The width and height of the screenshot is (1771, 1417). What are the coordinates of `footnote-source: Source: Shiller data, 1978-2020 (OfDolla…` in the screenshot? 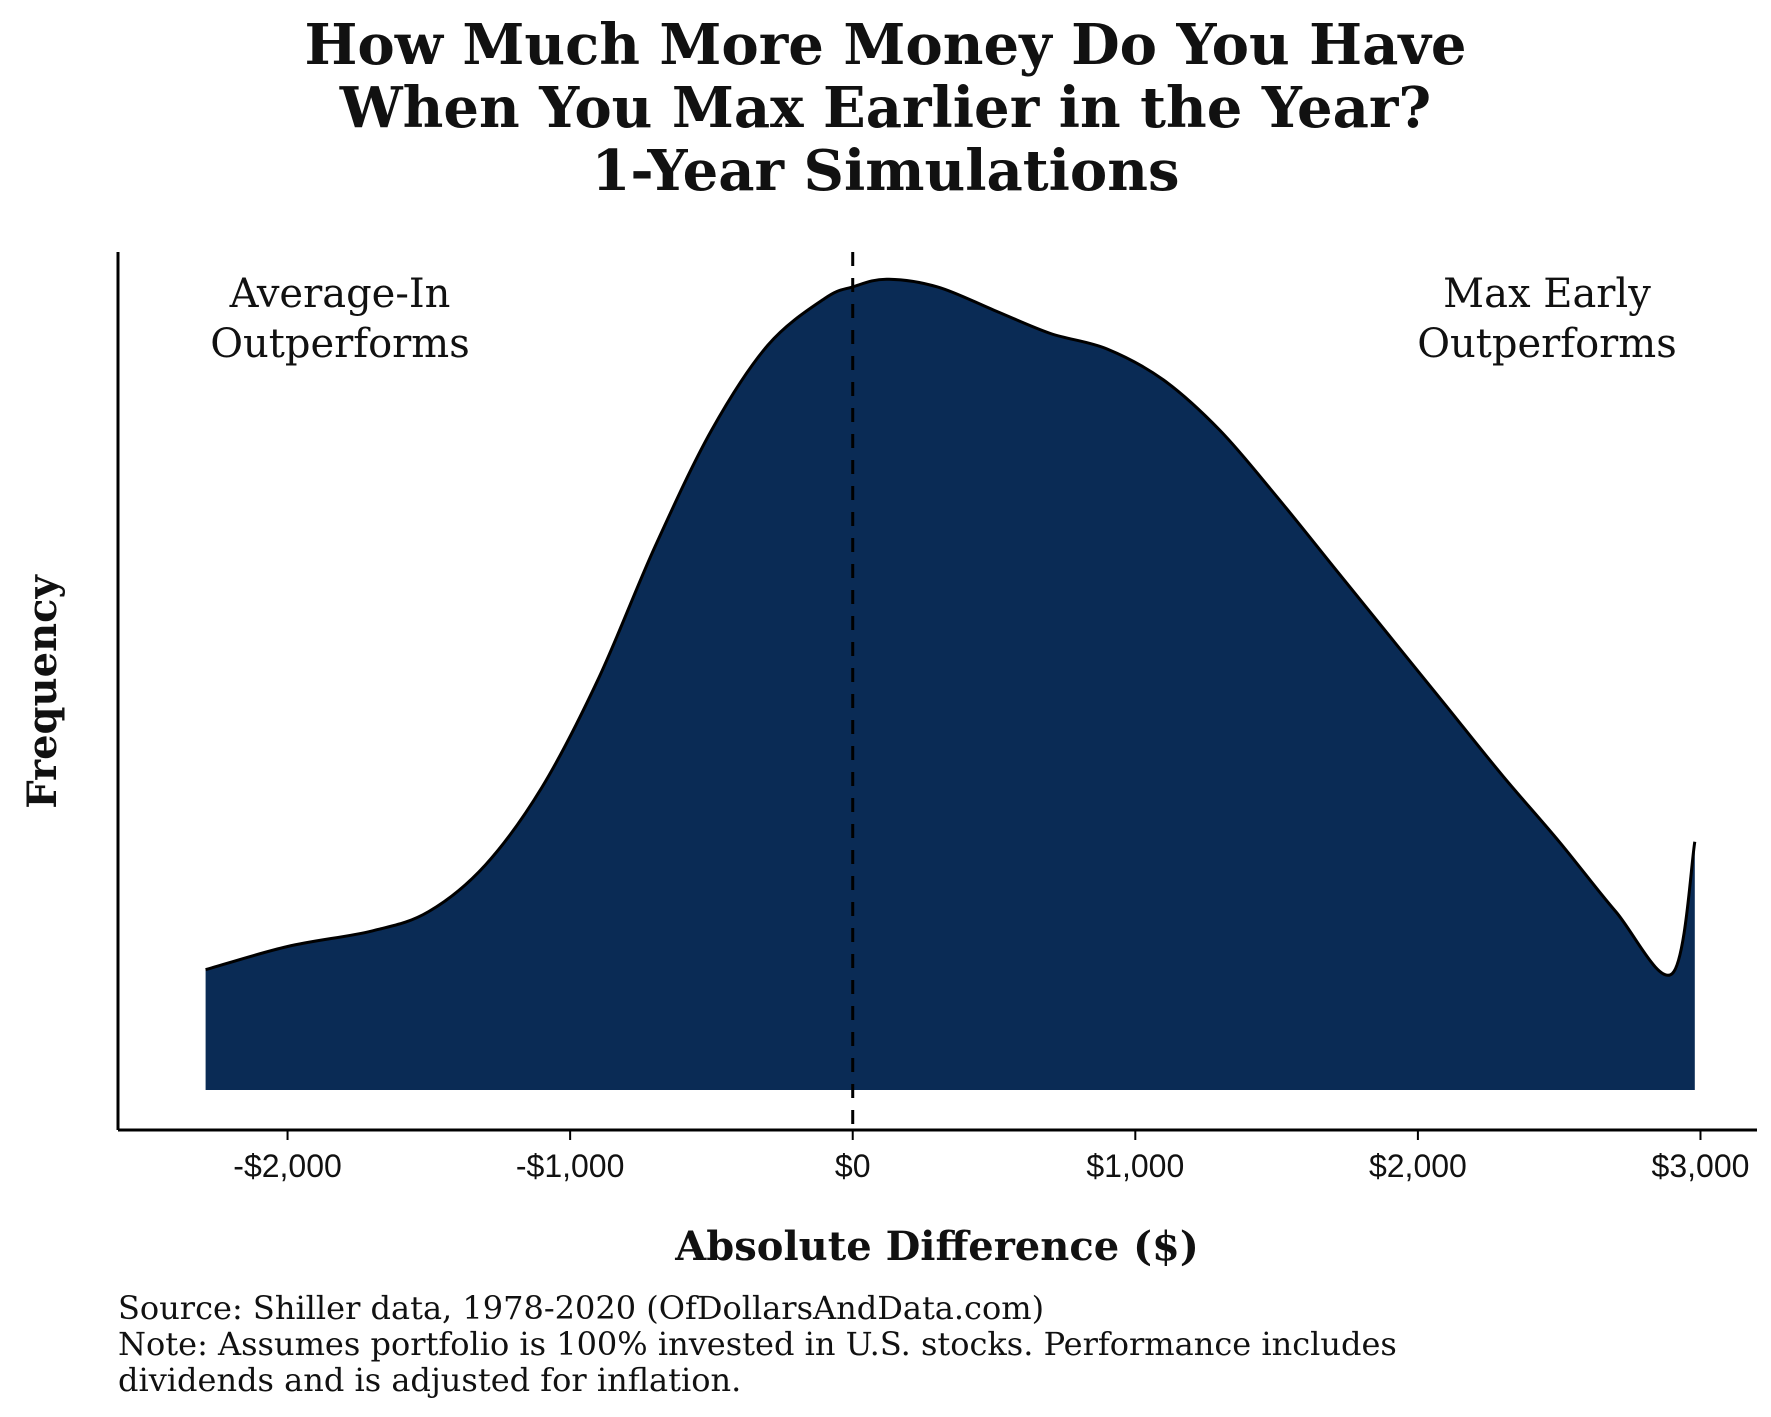 It's located at (581, 1308).